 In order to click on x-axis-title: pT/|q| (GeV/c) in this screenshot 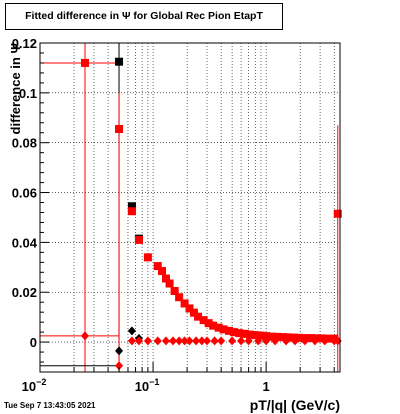, I will do `click(295, 405)`.